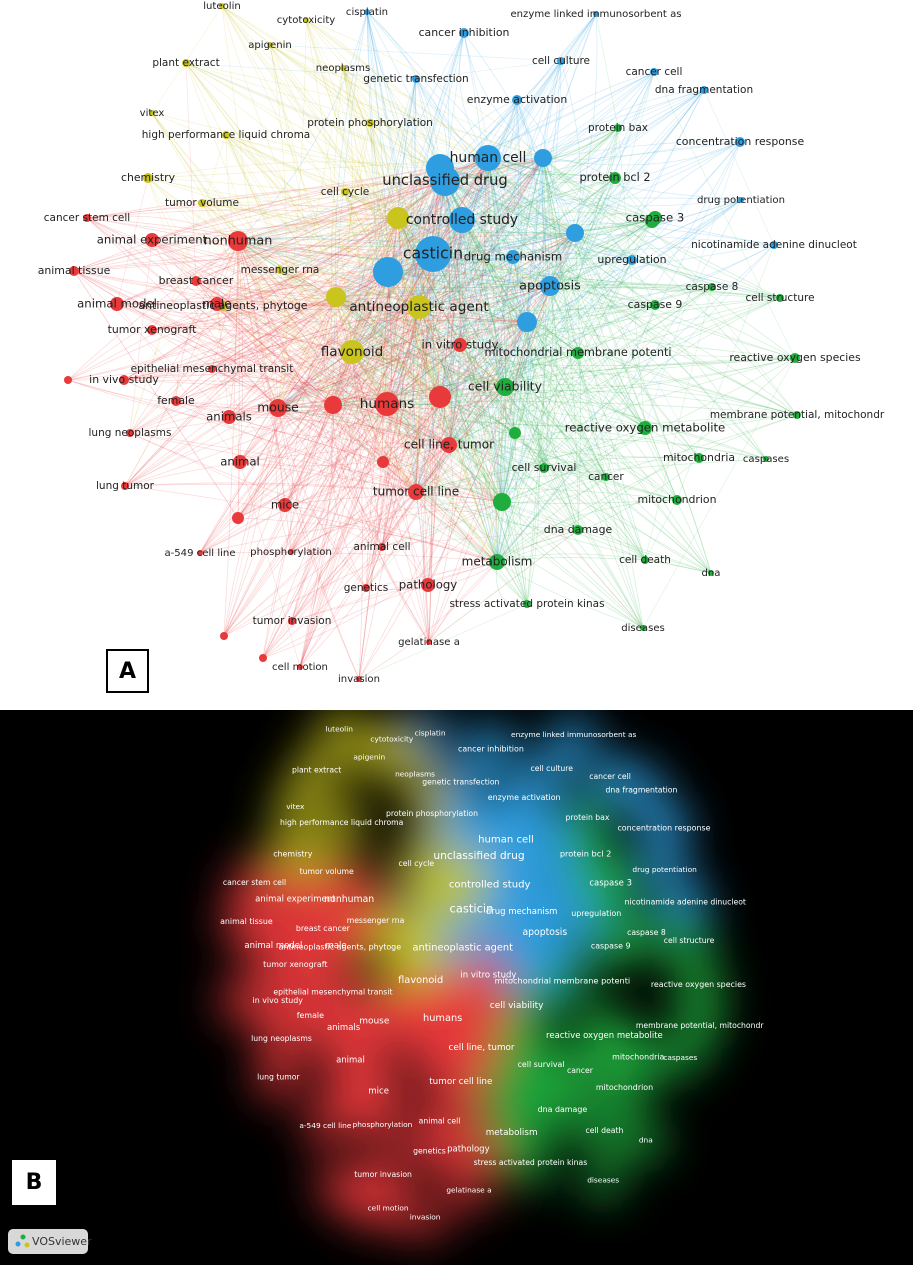  What do you see at coordinates (698, 984) in the screenshot?
I see `node-label: reactive oxygen species` at bounding box center [698, 984].